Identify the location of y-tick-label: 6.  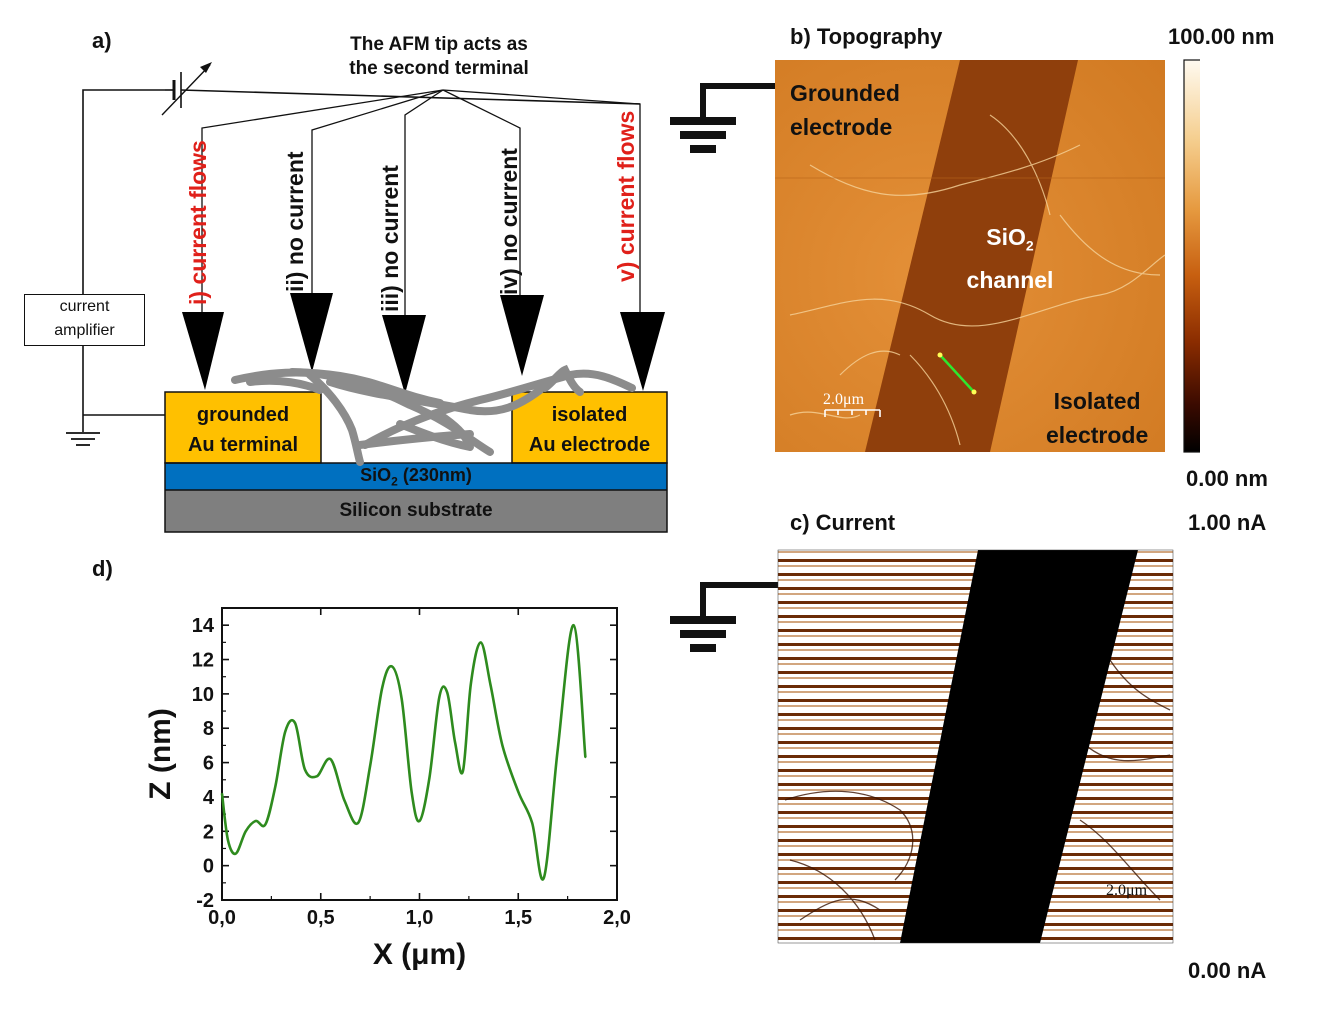
(208, 764).